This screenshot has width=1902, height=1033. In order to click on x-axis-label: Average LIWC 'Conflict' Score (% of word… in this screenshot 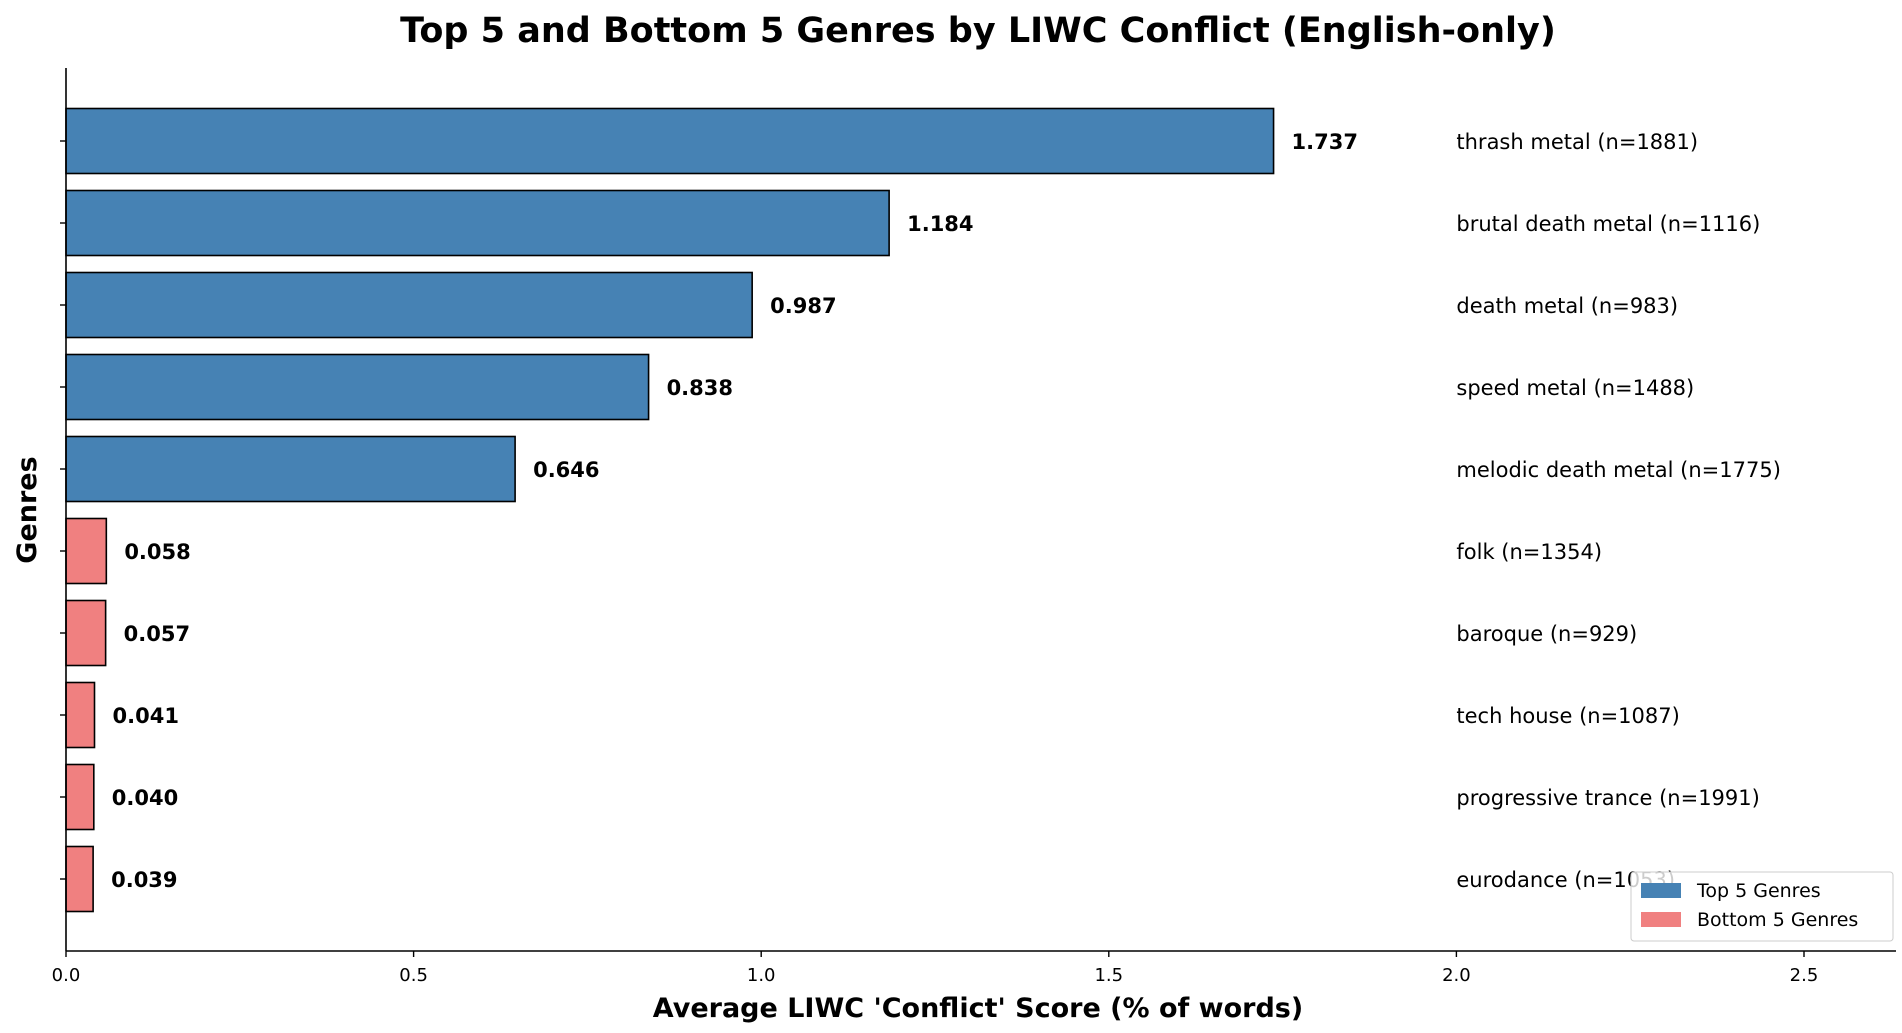, I will do `click(978, 1008)`.